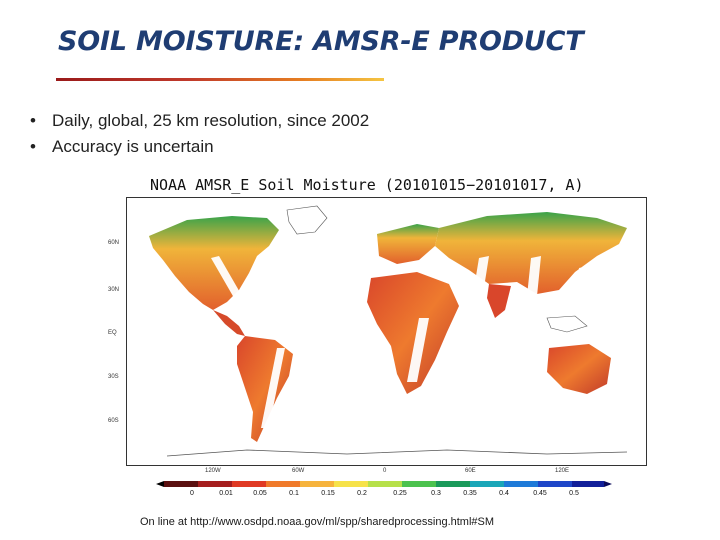  I want to click on central-america-landmass, so click(229, 323).